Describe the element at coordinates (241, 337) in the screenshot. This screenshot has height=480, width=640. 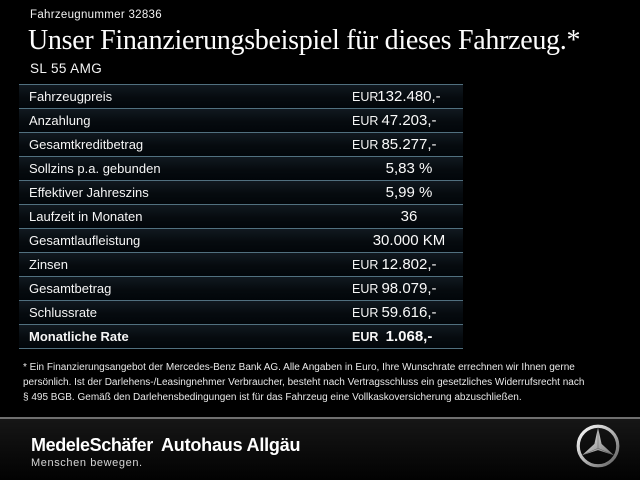
I see `table-row: Monatliche Rate EUR 1.068,-` at that location.